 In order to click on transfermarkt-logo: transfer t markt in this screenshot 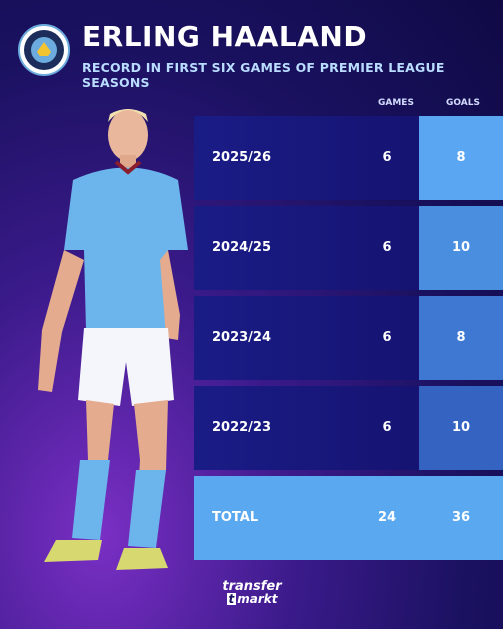, I will do `click(252, 594)`.